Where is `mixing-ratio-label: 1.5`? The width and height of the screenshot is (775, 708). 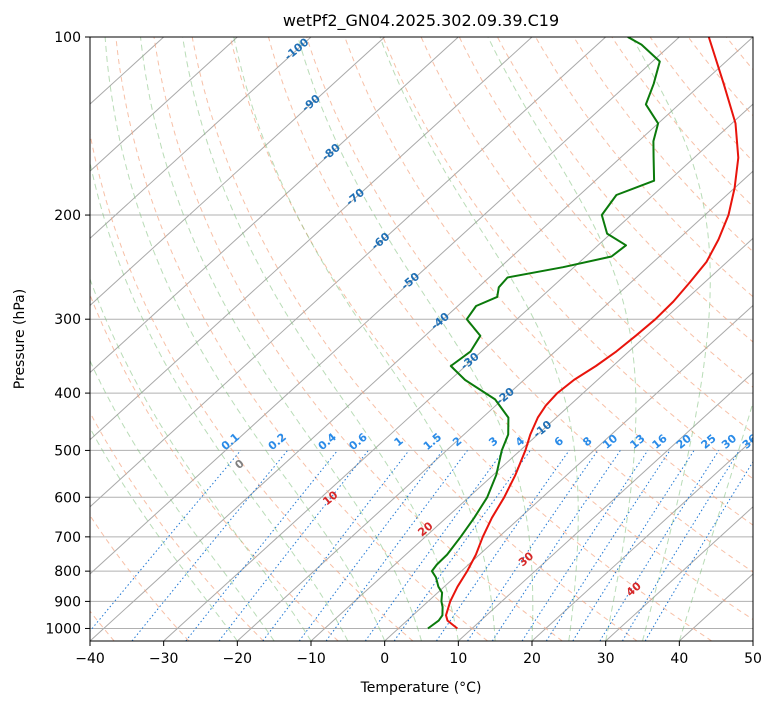
mixing-ratio-label: 1.5 is located at coordinates (432, 441).